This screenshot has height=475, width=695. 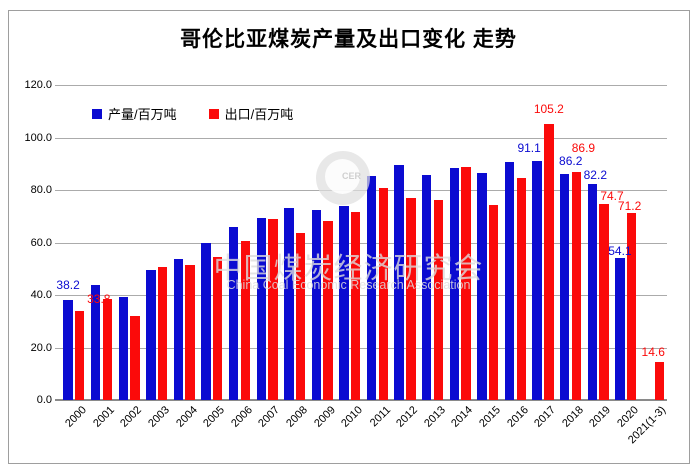 What do you see at coordinates (592, 292) in the screenshot?
I see `bar-production-2019` at bounding box center [592, 292].